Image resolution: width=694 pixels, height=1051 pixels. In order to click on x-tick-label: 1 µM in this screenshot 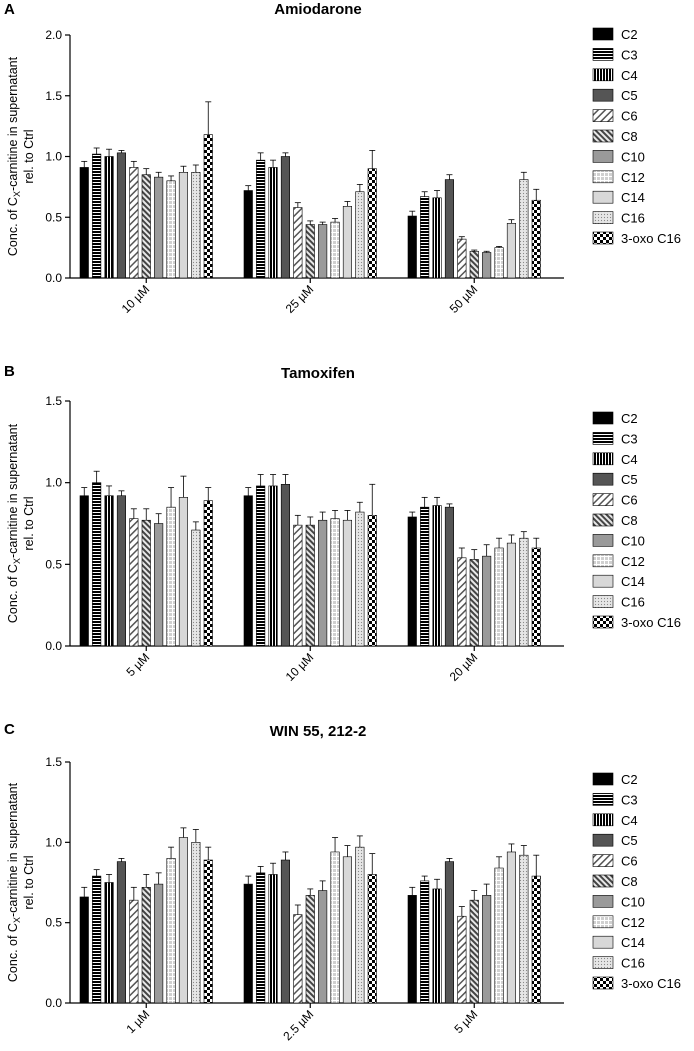, I will do `click(137, 1021)`.